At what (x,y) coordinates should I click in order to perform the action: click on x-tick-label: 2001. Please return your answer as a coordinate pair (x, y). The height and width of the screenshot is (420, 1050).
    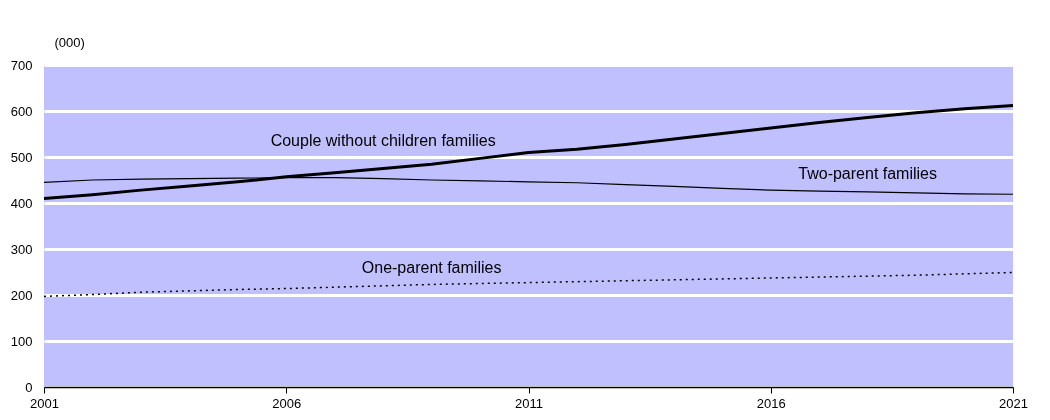
    Looking at the image, I should click on (44, 403).